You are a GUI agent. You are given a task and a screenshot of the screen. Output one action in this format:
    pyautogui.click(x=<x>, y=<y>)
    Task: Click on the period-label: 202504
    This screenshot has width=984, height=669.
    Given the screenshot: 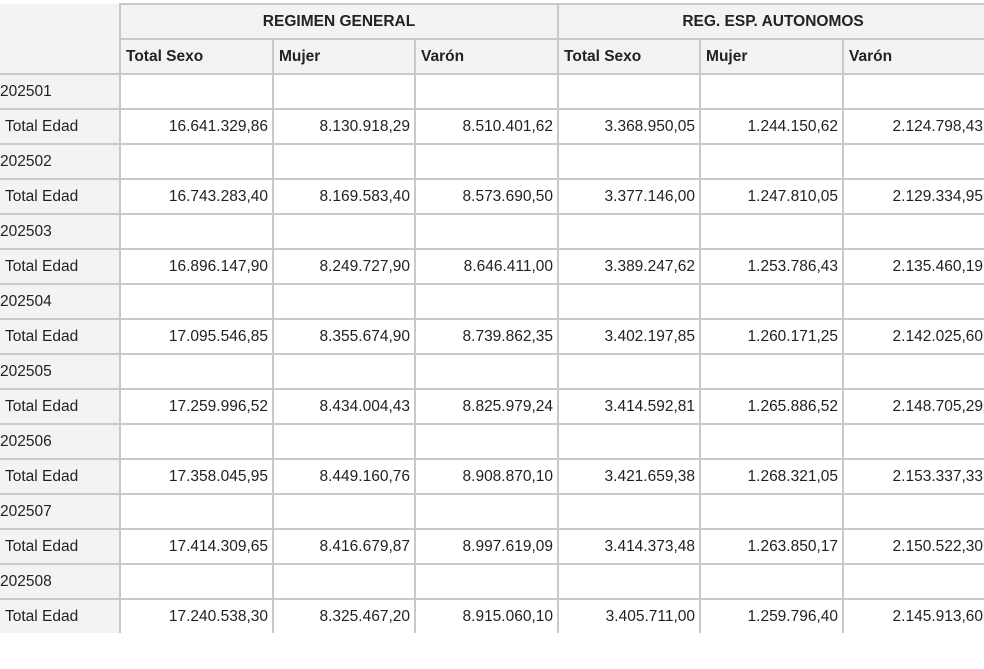 What is the action you would take?
    pyautogui.click(x=60, y=301)
    